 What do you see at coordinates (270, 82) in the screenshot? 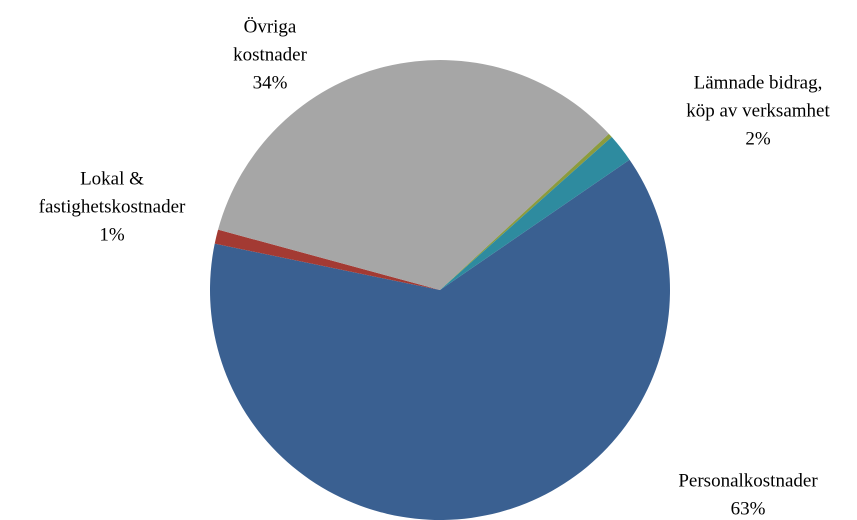
I see `slice-value-label: 34%` at bounding box center [270, 82].